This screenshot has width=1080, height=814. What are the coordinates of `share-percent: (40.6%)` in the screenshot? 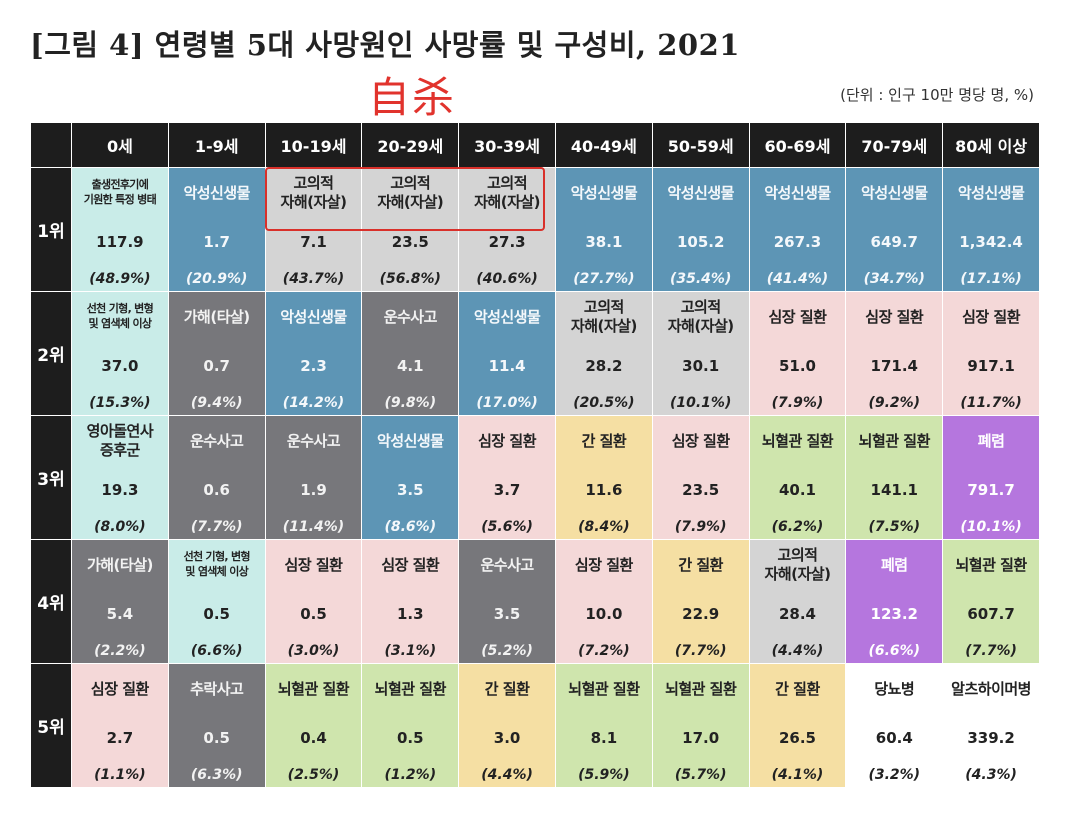 It's located at (507, 279).